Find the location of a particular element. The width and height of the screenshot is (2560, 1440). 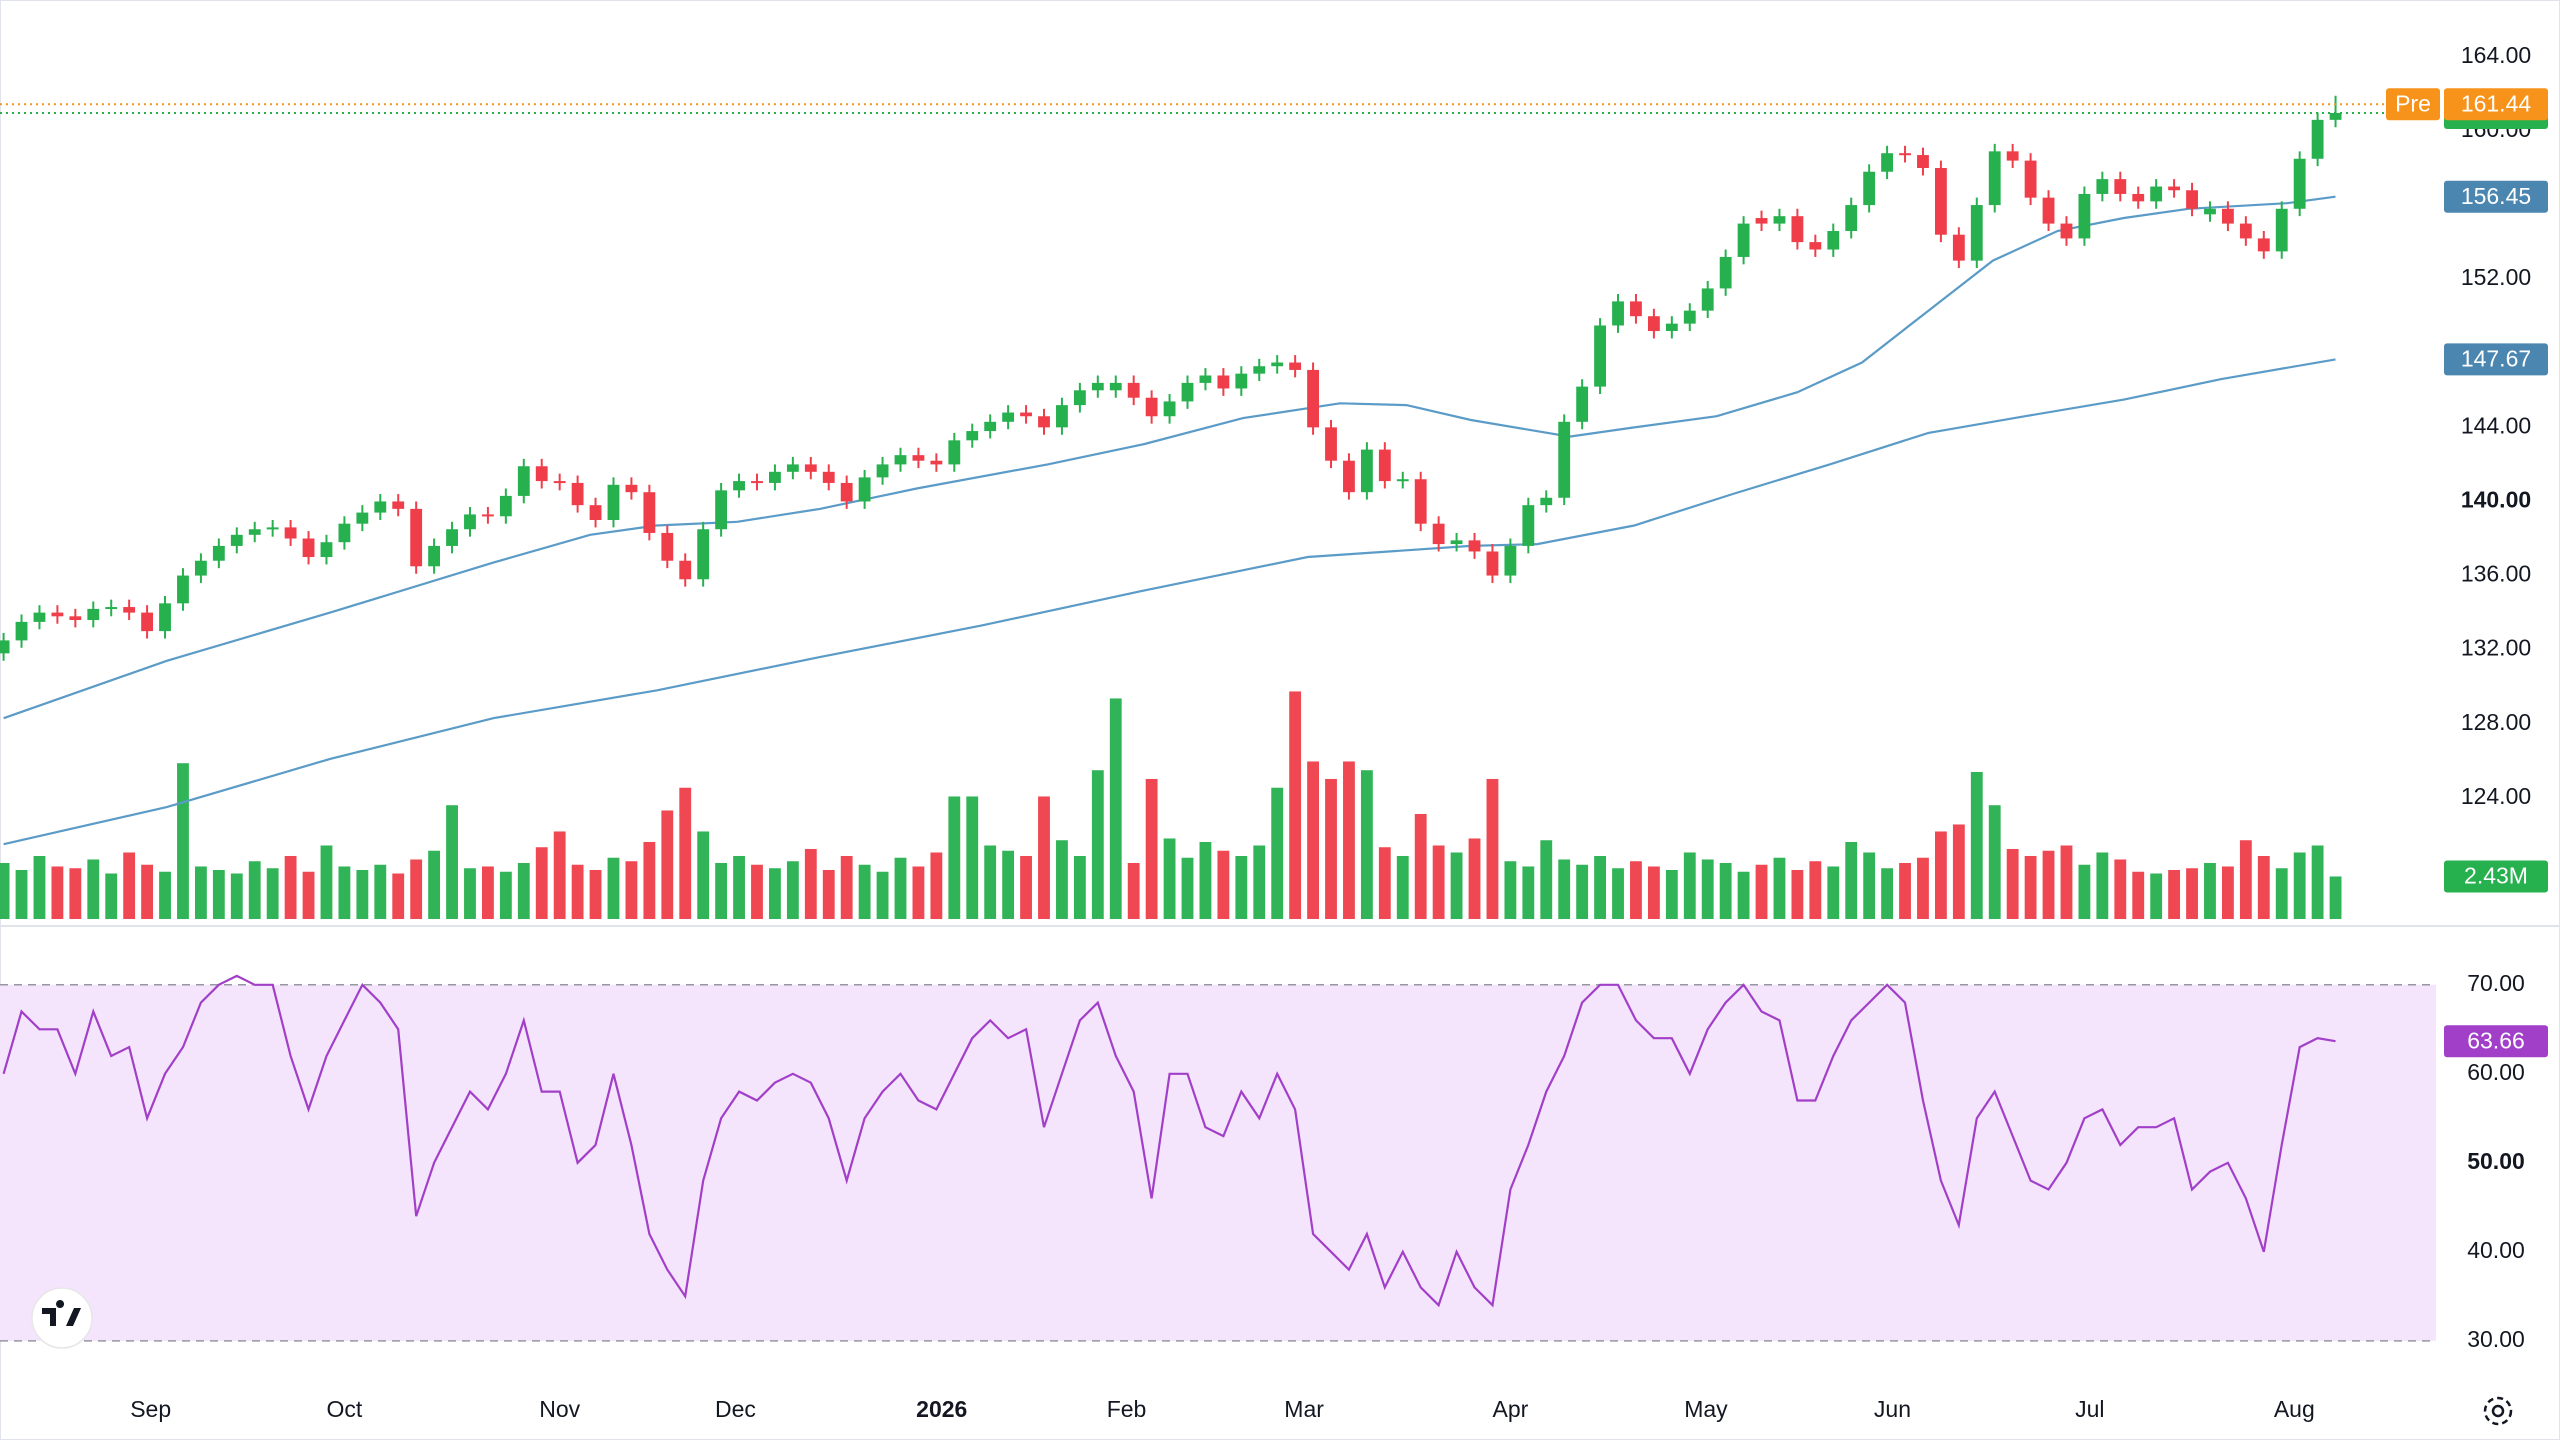

y-tick-label: 144.00 is located at coordinates (2496, 425).